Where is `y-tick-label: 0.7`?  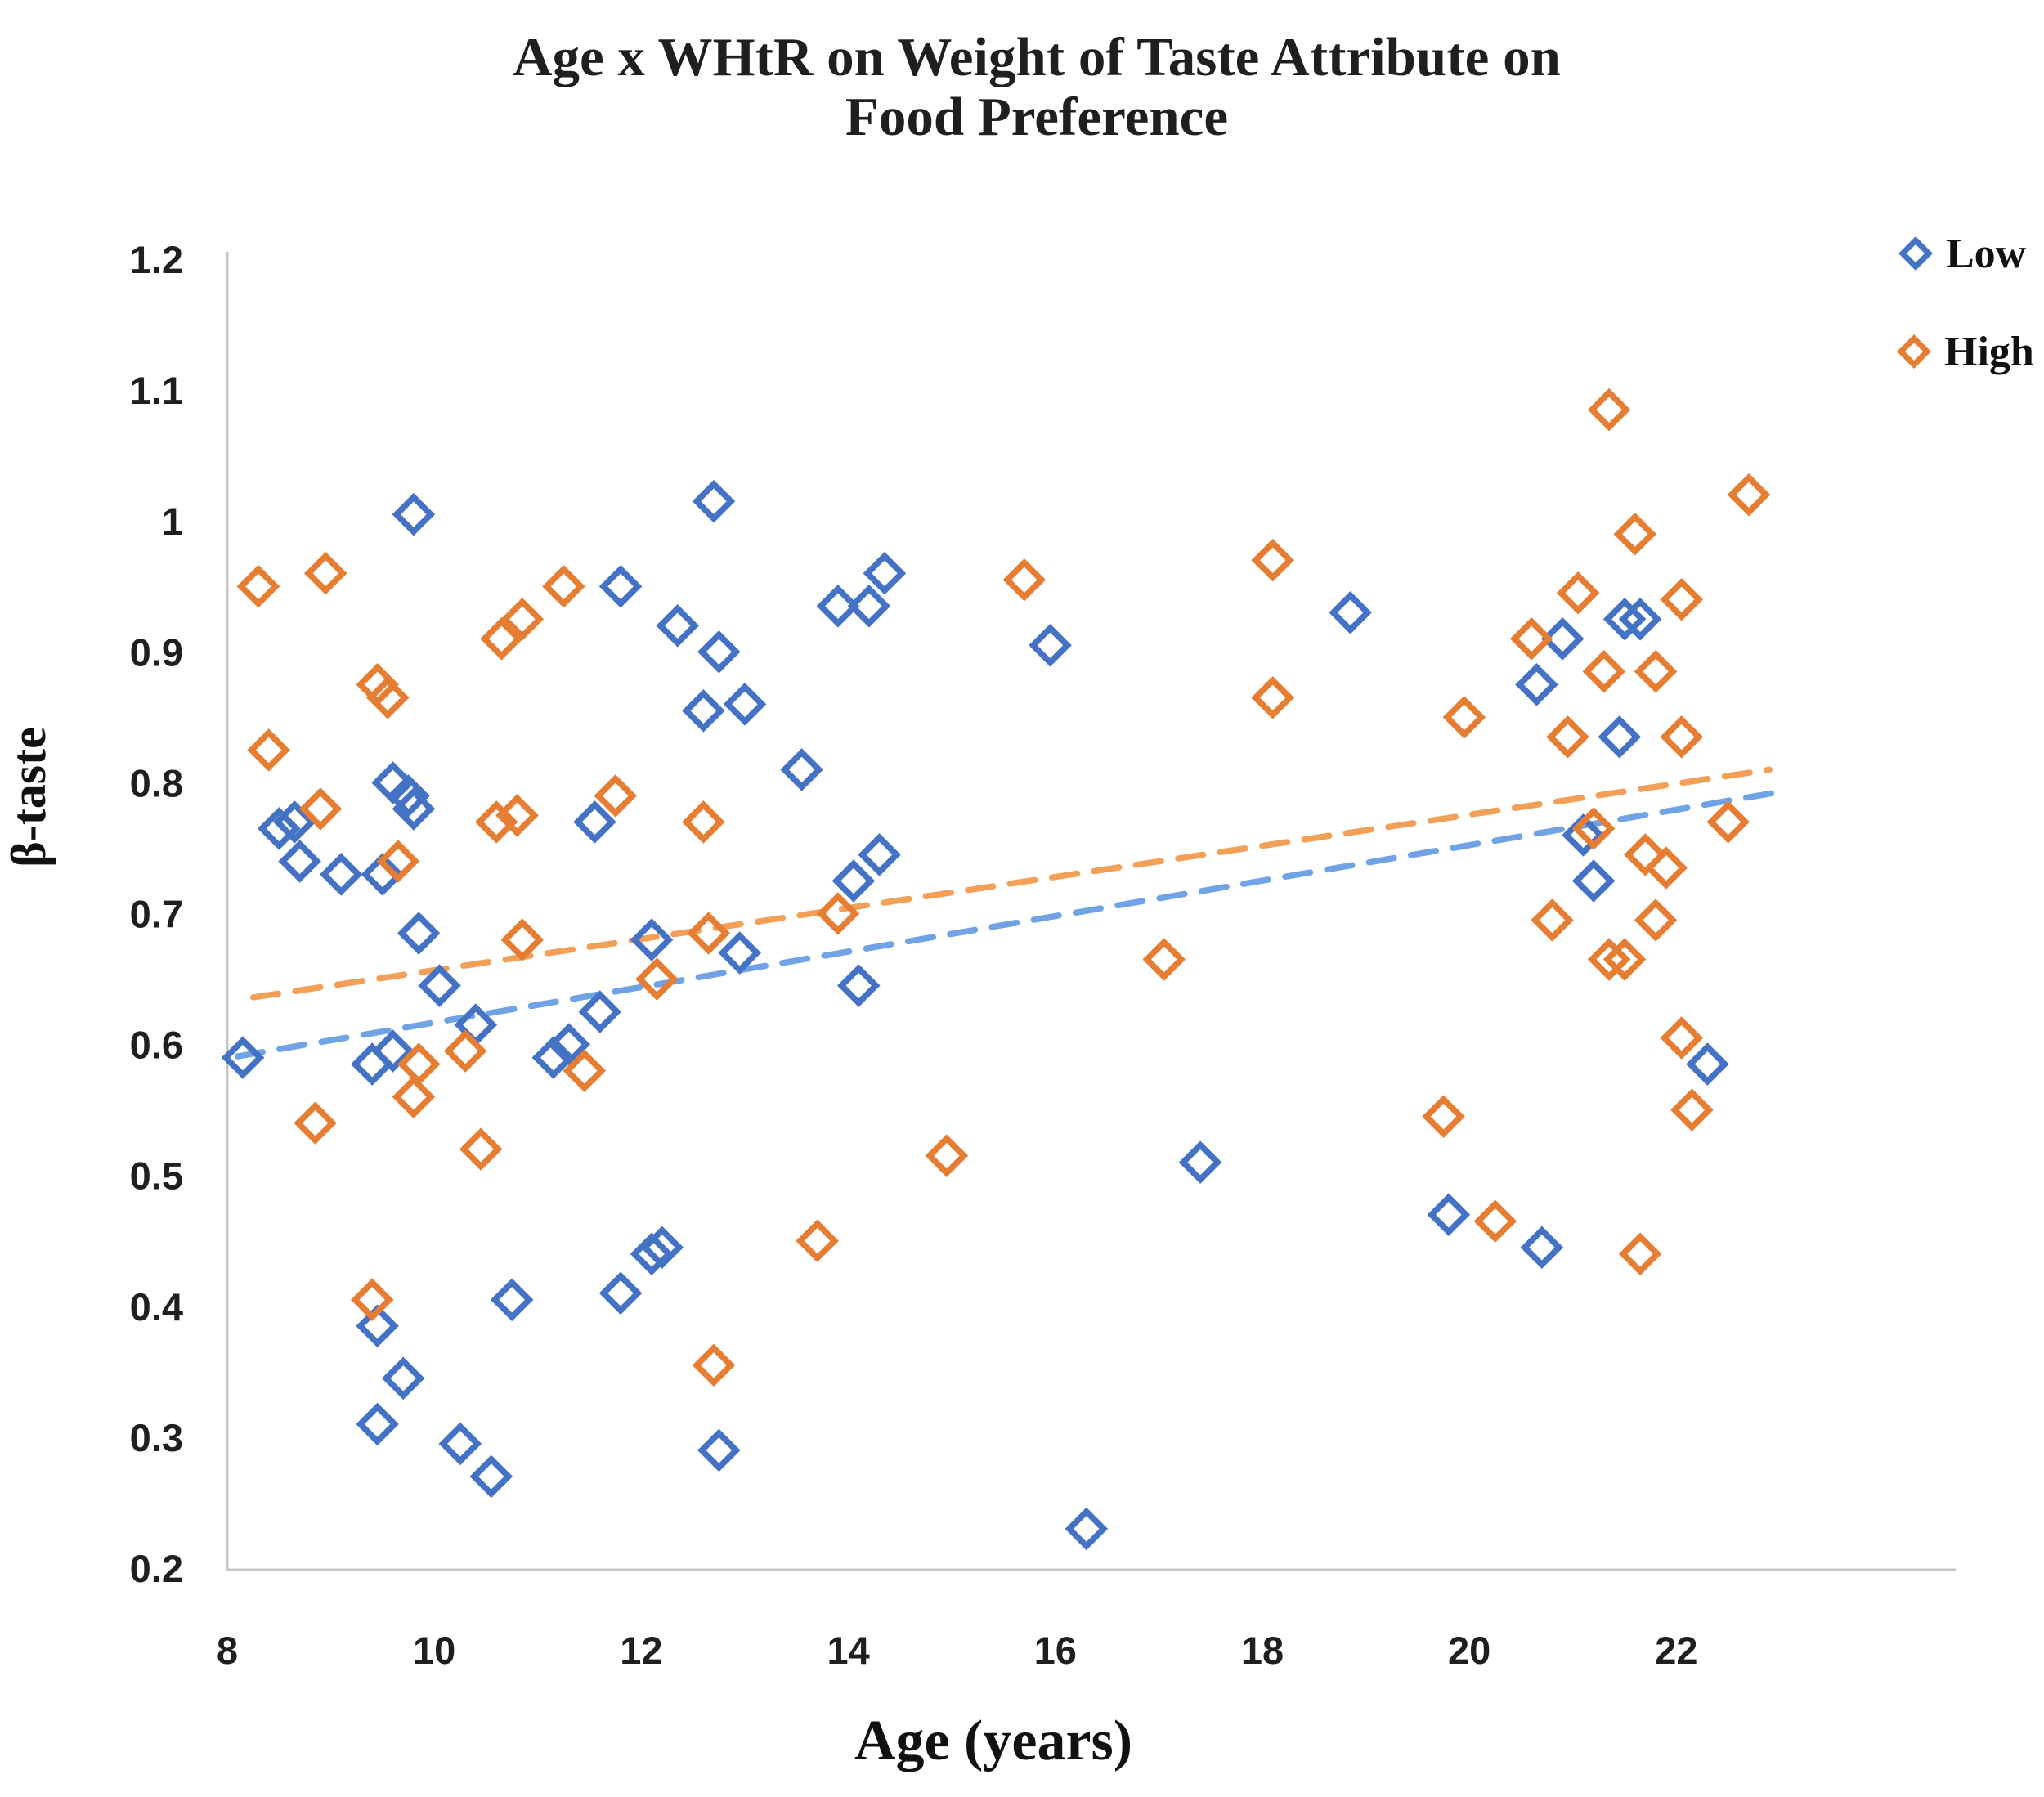 y-tick-label: 0.7 is located at coordinates (156, 914).